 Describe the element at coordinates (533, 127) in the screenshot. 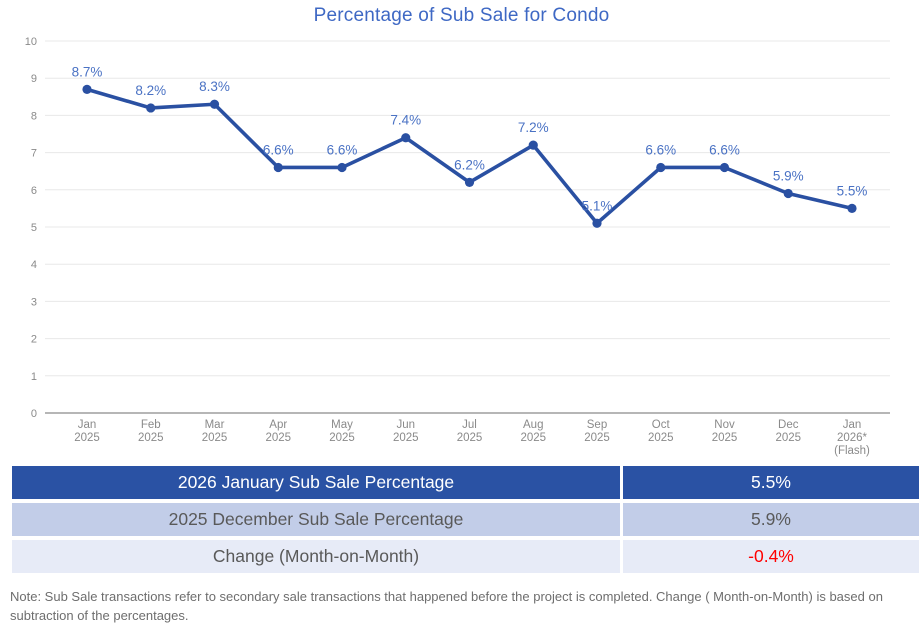

I see `svg-text: 7.2%` at that location.